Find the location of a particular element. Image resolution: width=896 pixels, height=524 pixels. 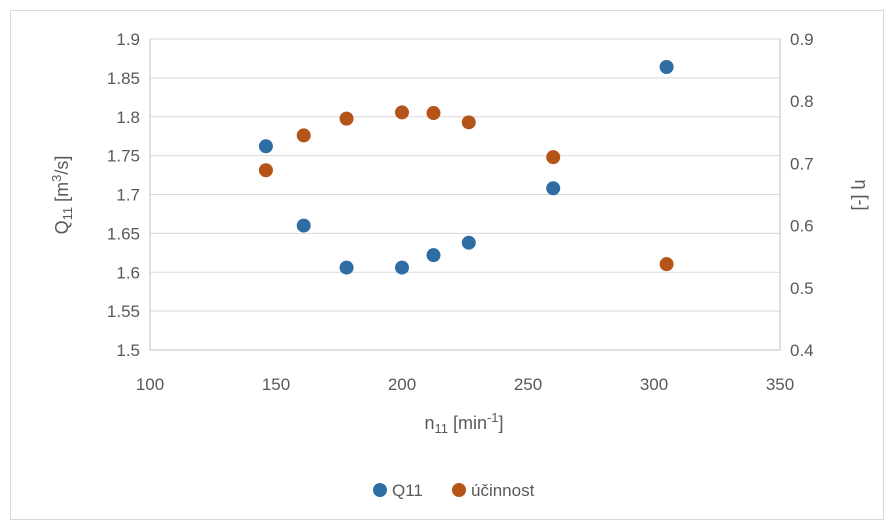

right-axis-title: η [-] is located at coordinates (861, 194).